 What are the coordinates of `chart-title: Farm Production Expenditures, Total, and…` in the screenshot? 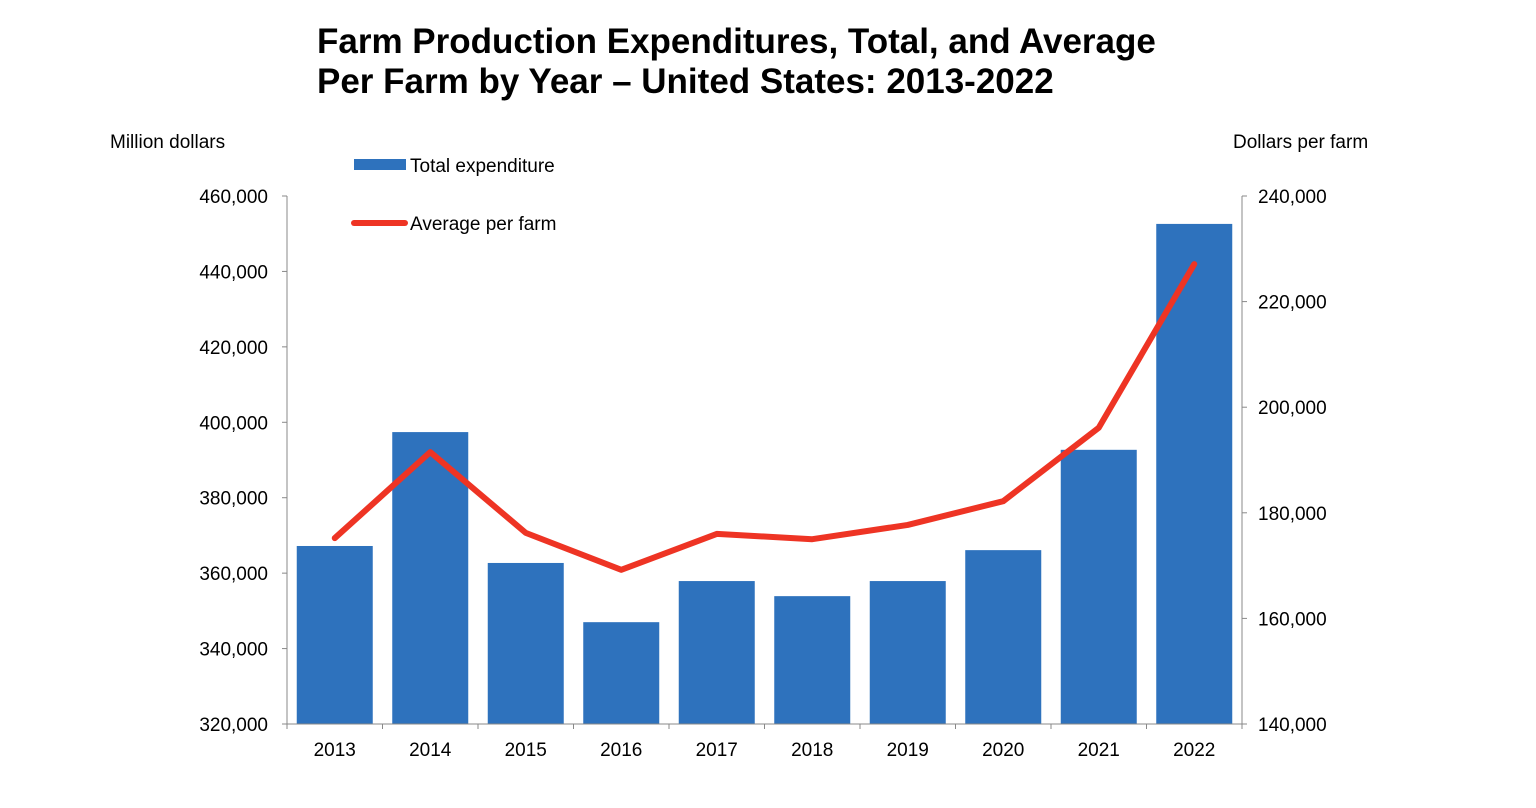 It's located at (736, 62).